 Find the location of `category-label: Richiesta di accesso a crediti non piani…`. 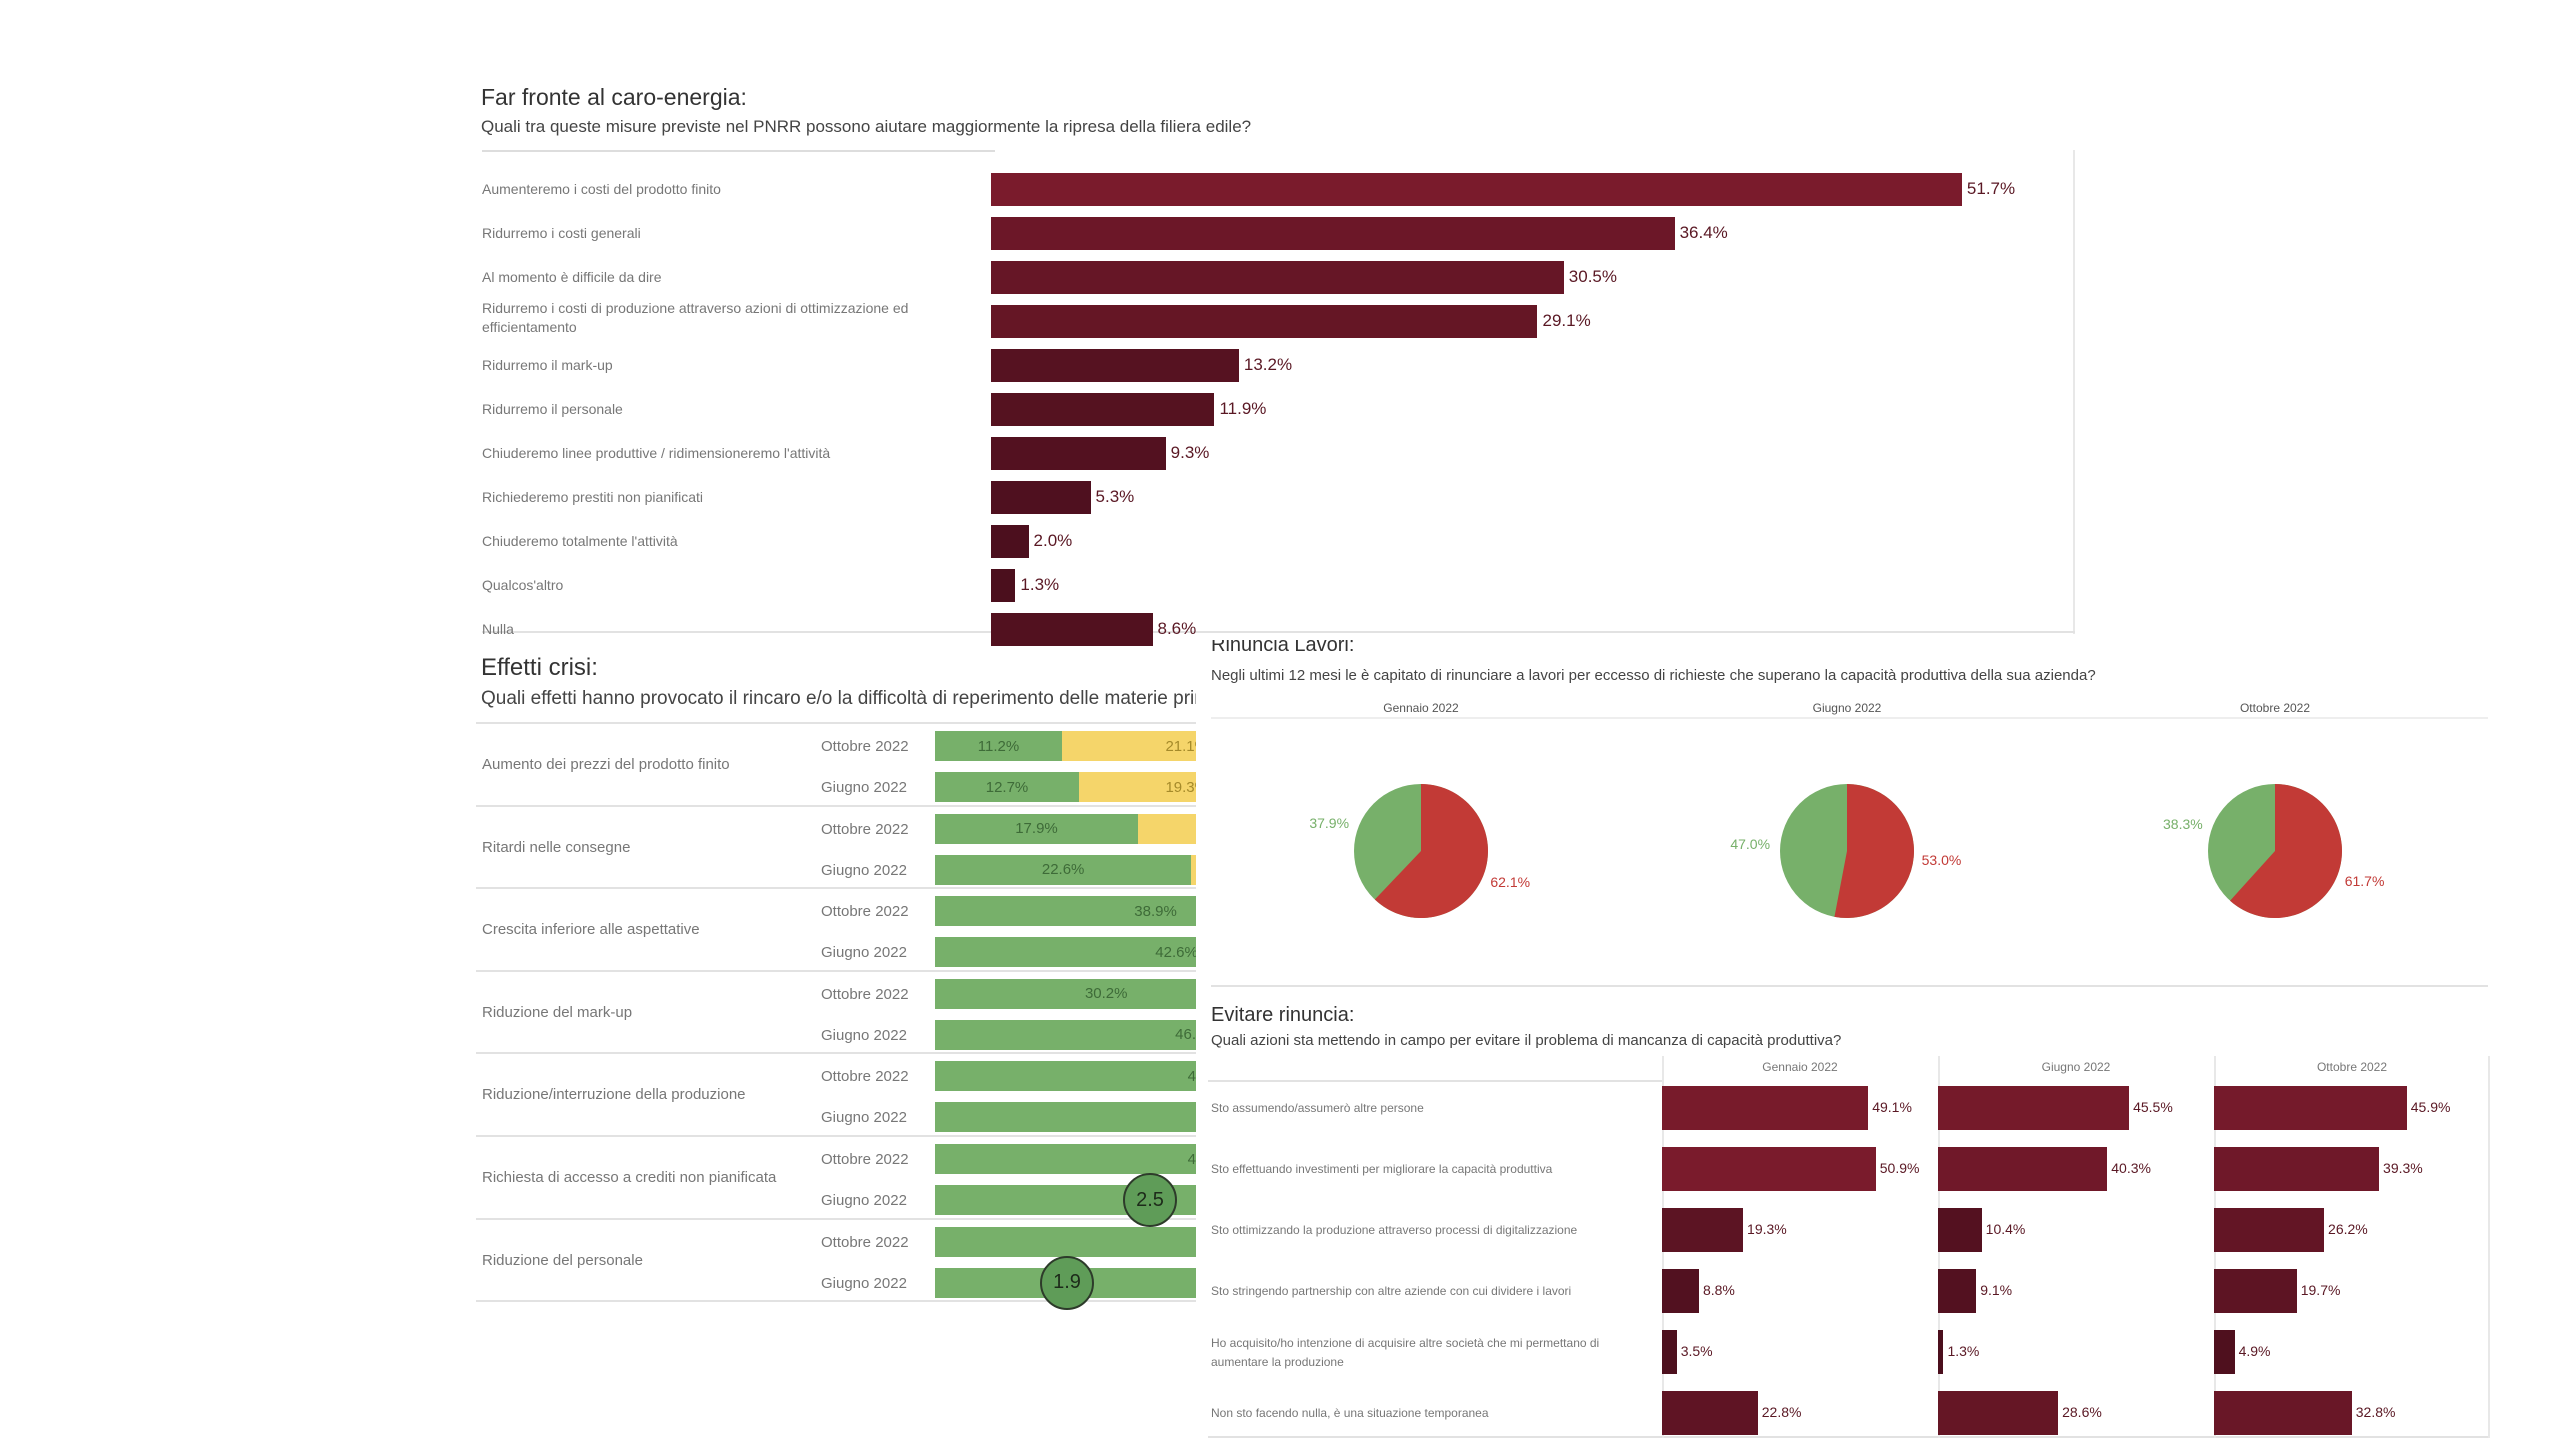

category-label: Richiesta di accesso a crediti non piani… is located at coordinates (629, 1177).